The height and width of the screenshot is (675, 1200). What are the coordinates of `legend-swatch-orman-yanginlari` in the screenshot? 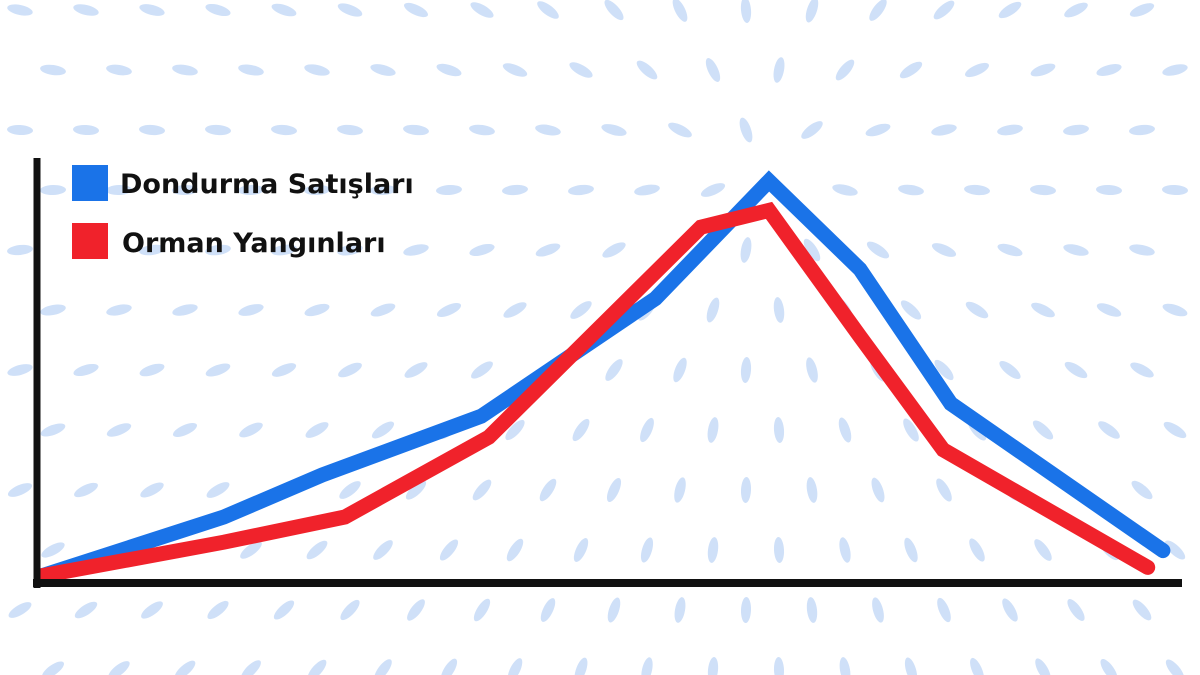 It's located at (90, 241).